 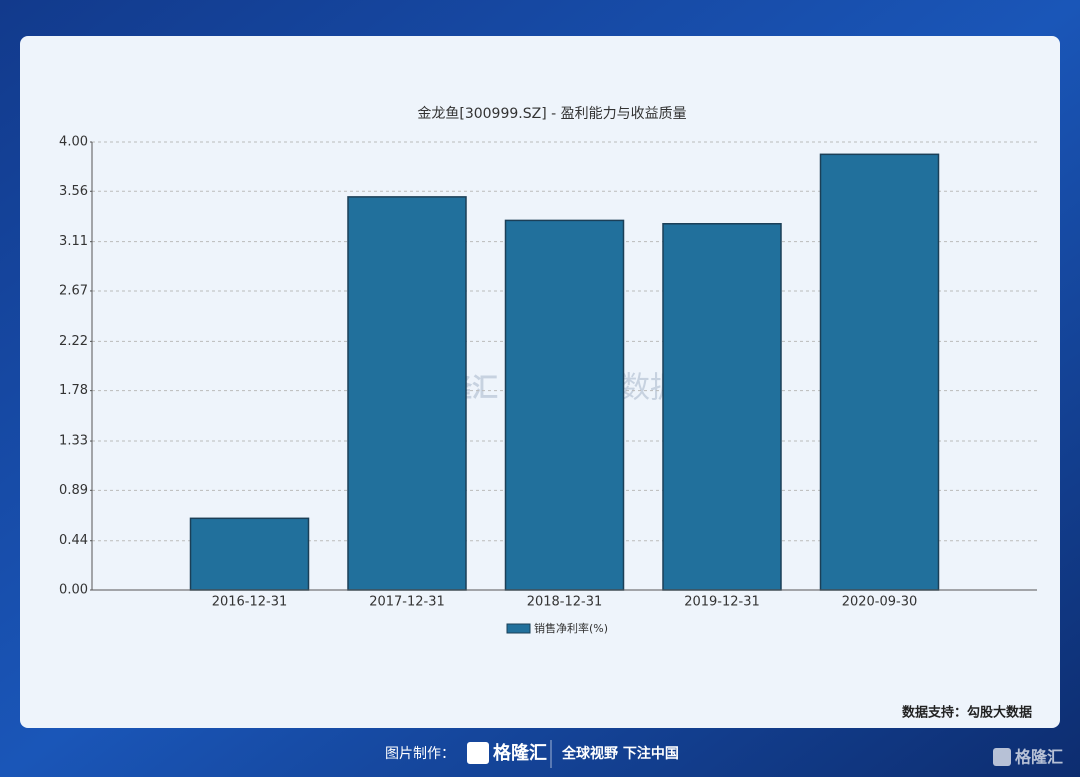 What do you see at coordinates (565, 602) in the screenshot?
I see `x-tick-label: 2018-12-31` at bounding box center [565, 602].